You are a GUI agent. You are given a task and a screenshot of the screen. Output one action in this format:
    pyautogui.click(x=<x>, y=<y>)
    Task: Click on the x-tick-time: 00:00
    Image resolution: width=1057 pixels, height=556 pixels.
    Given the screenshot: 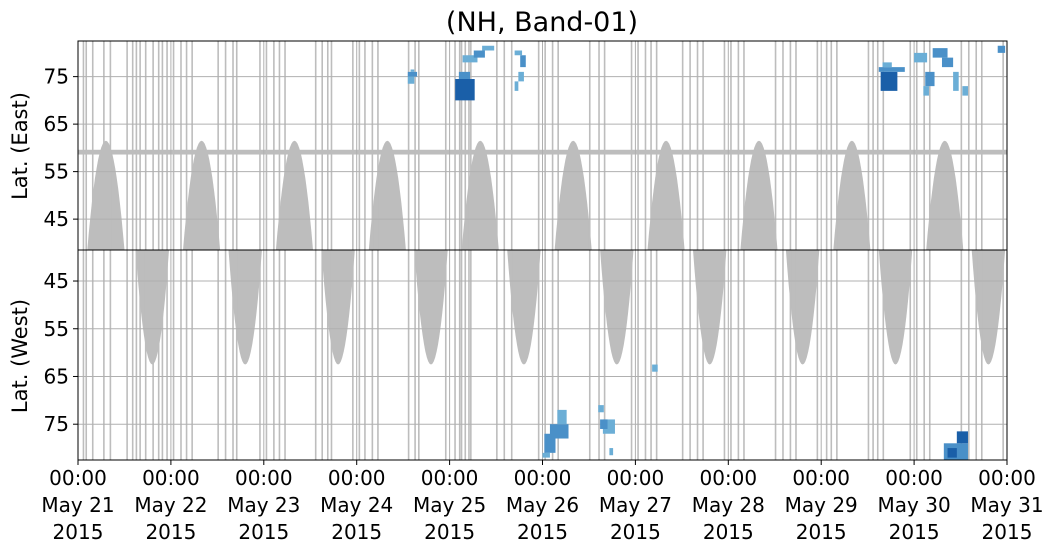 What is the action you would take?
    pyautogui.click(x=728, y=478)
    